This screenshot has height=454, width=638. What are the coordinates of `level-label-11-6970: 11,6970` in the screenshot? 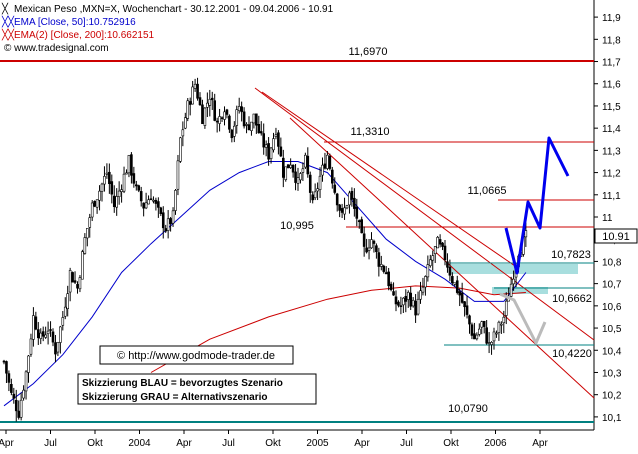 It's located at (368, 52).